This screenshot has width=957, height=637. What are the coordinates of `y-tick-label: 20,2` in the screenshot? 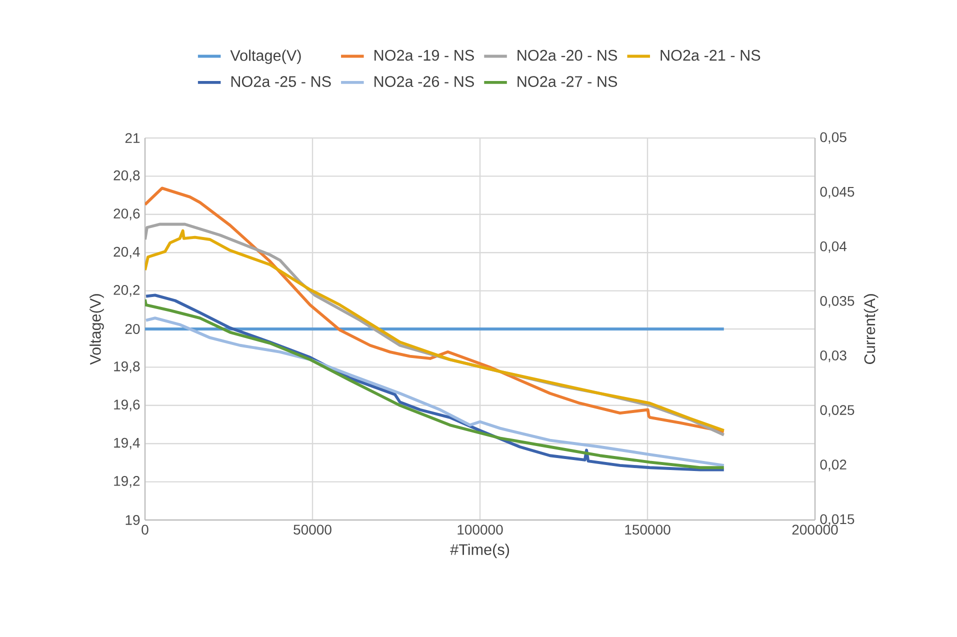 It's located at (127, 291).